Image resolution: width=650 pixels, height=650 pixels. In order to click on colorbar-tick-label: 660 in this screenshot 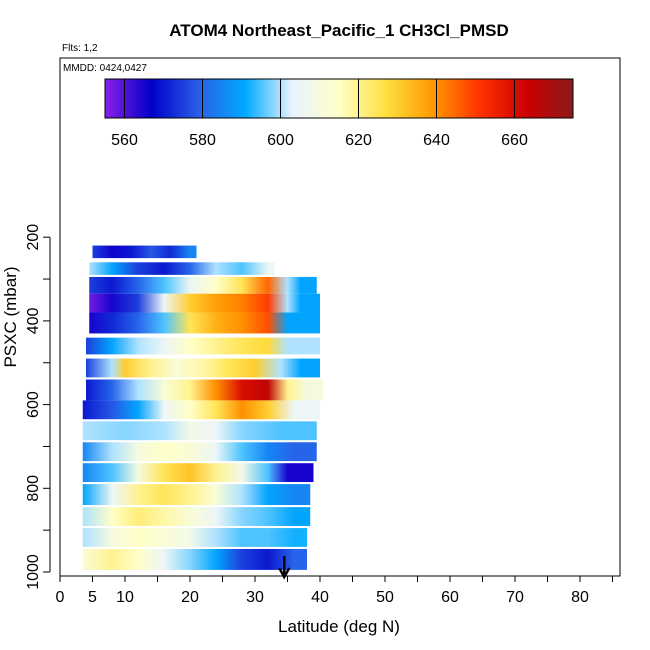, I will do `click(514, 140)`.